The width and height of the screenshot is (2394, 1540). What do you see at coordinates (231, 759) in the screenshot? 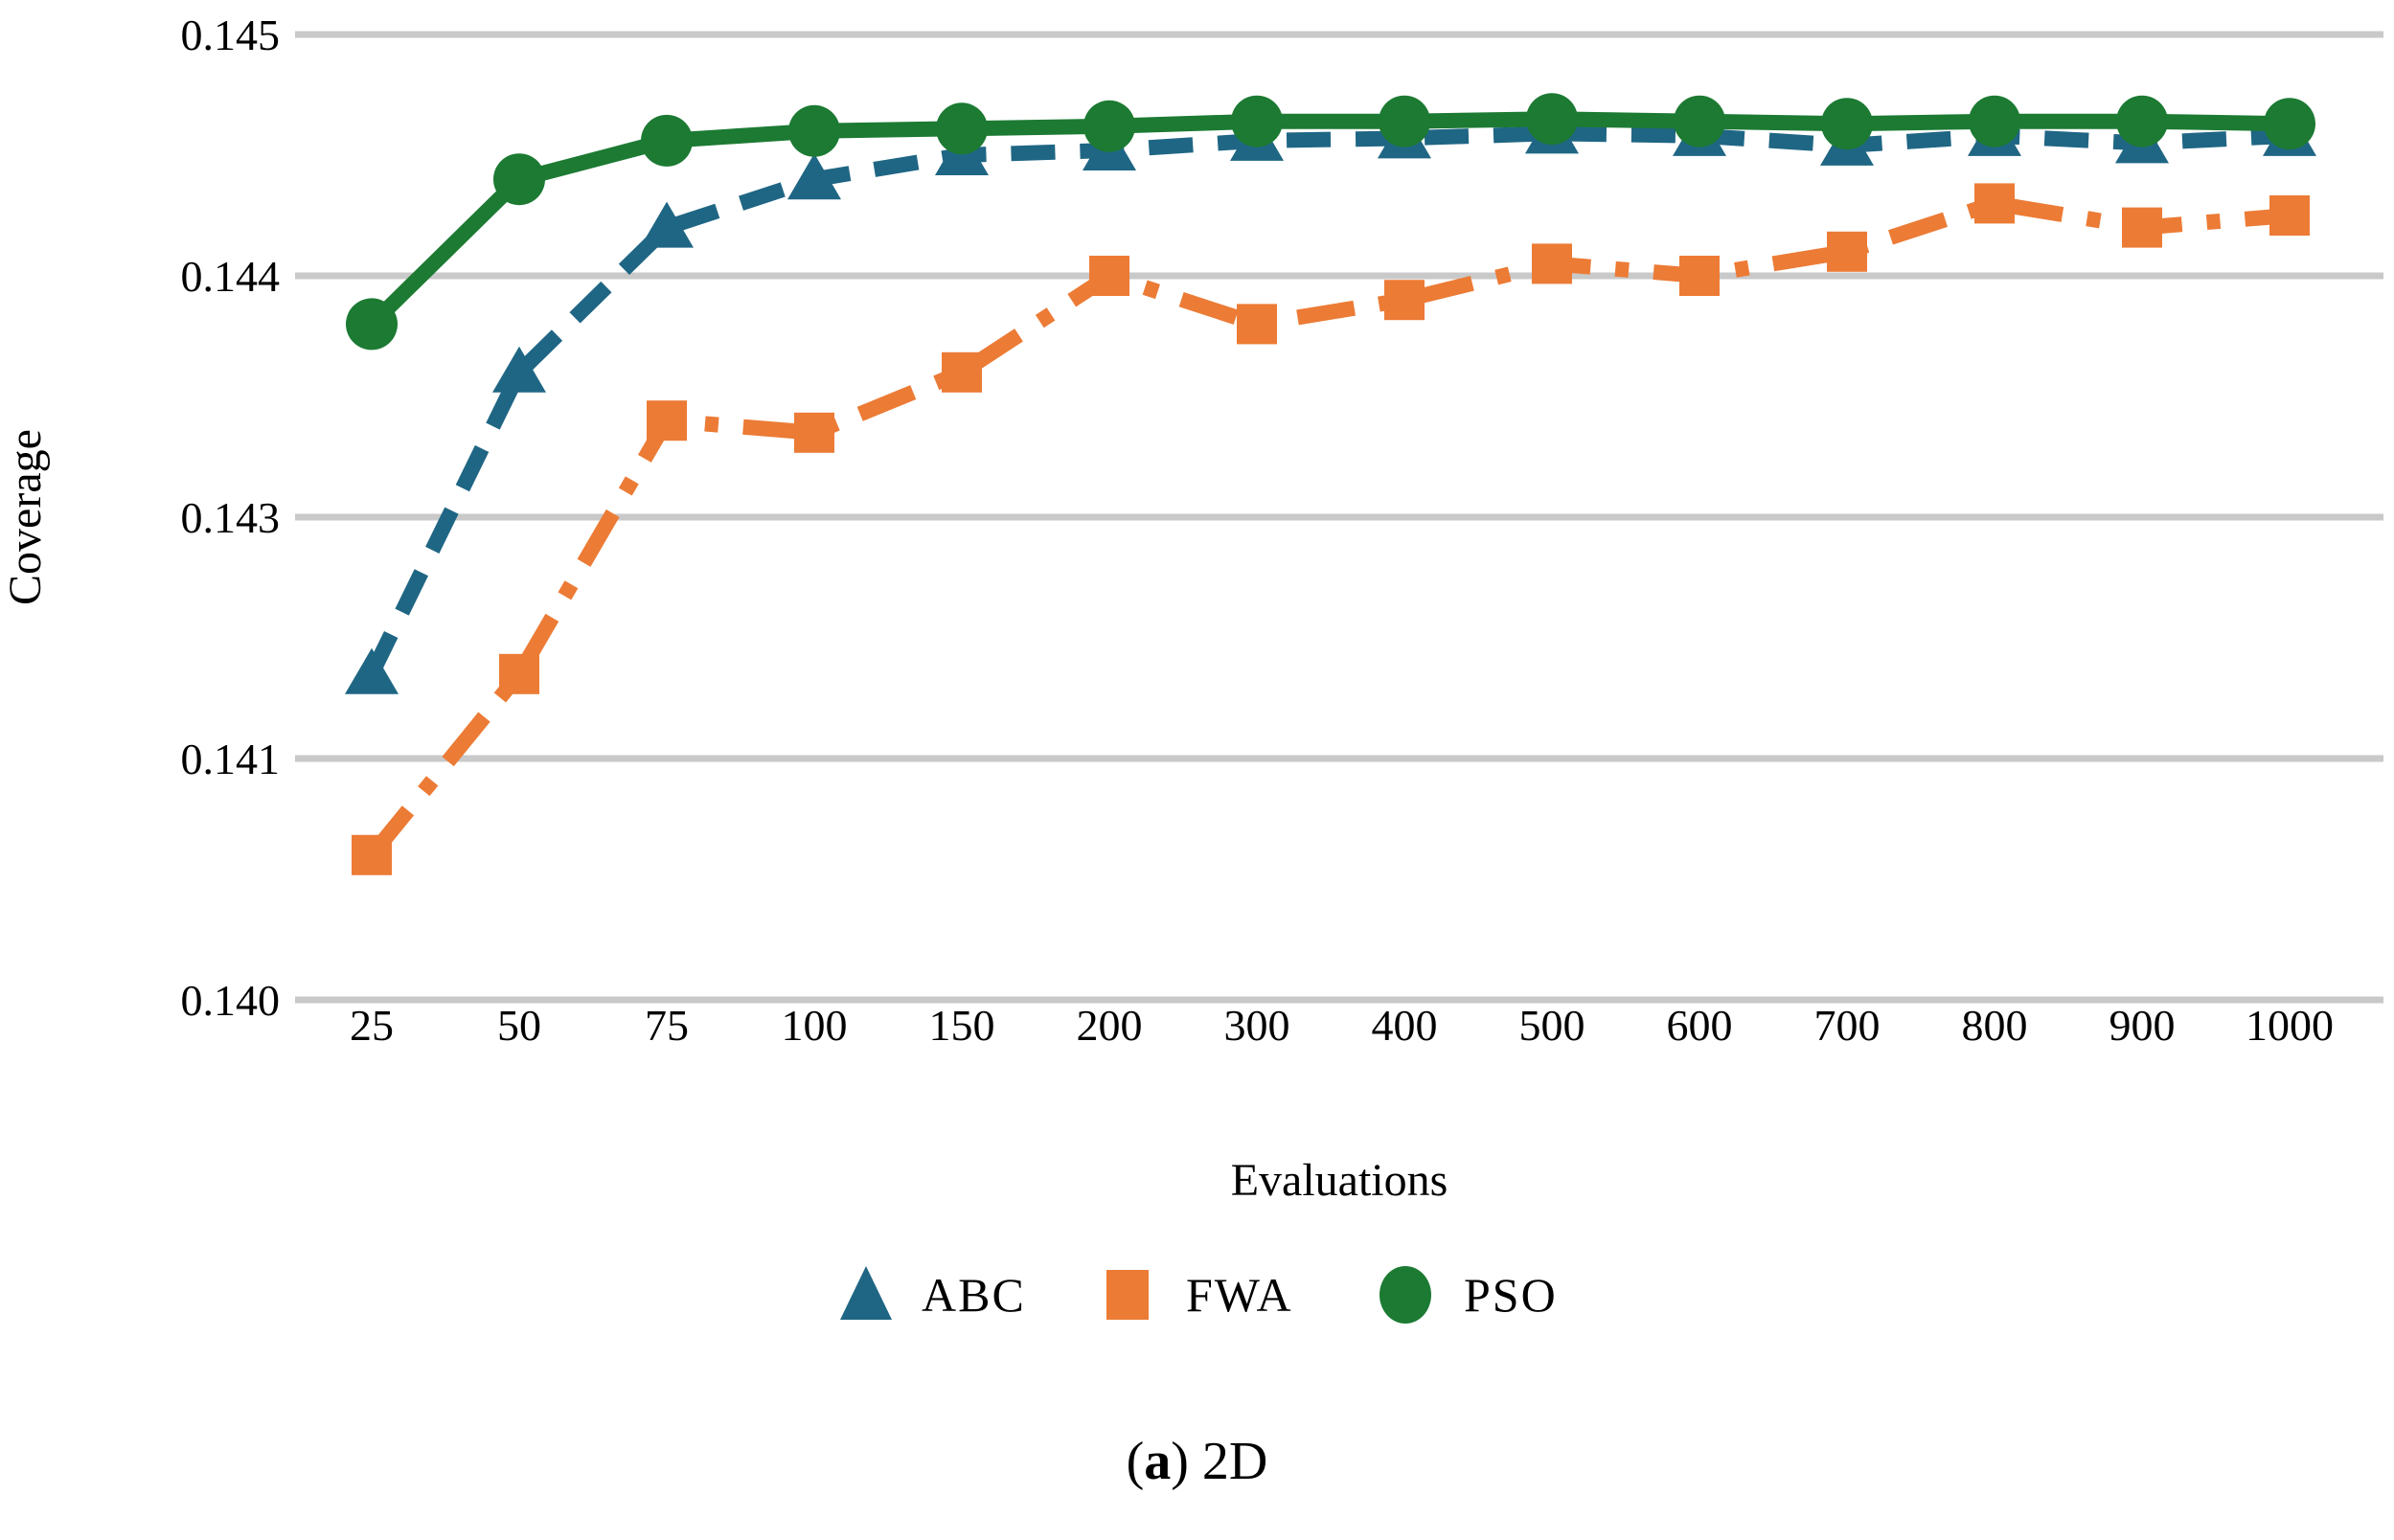
I see `y-tick-label-0.141: 0.141` at bounding box center [231, 759].